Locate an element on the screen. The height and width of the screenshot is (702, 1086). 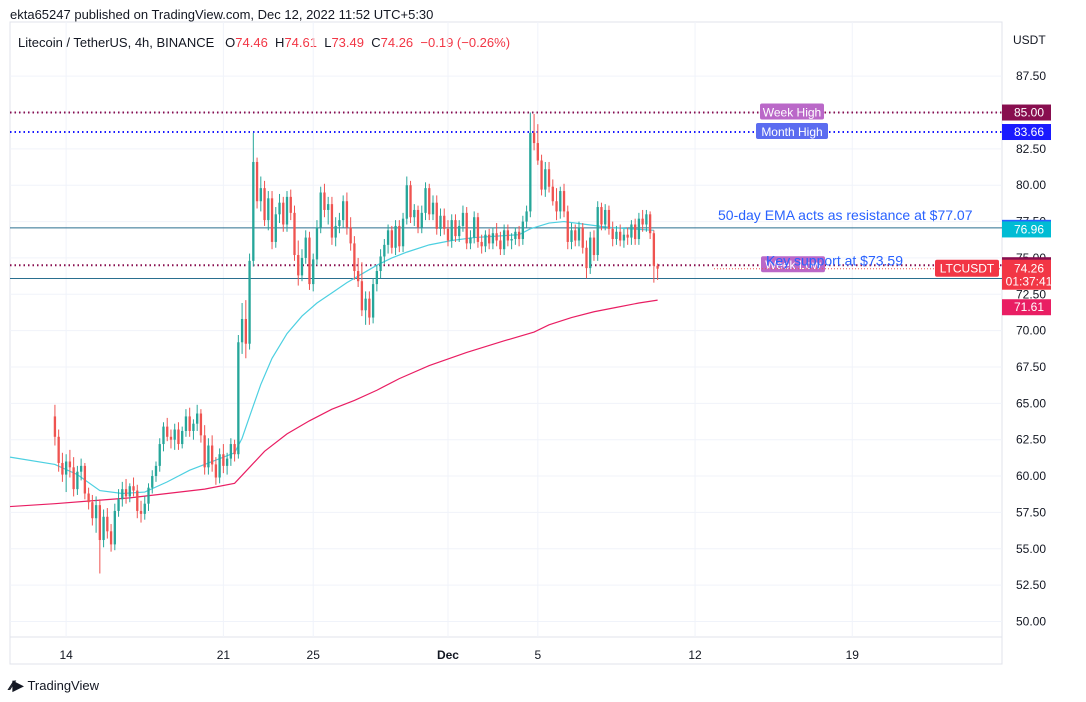
ohlc-high: H74.61 is located at coordinates (296, 42).